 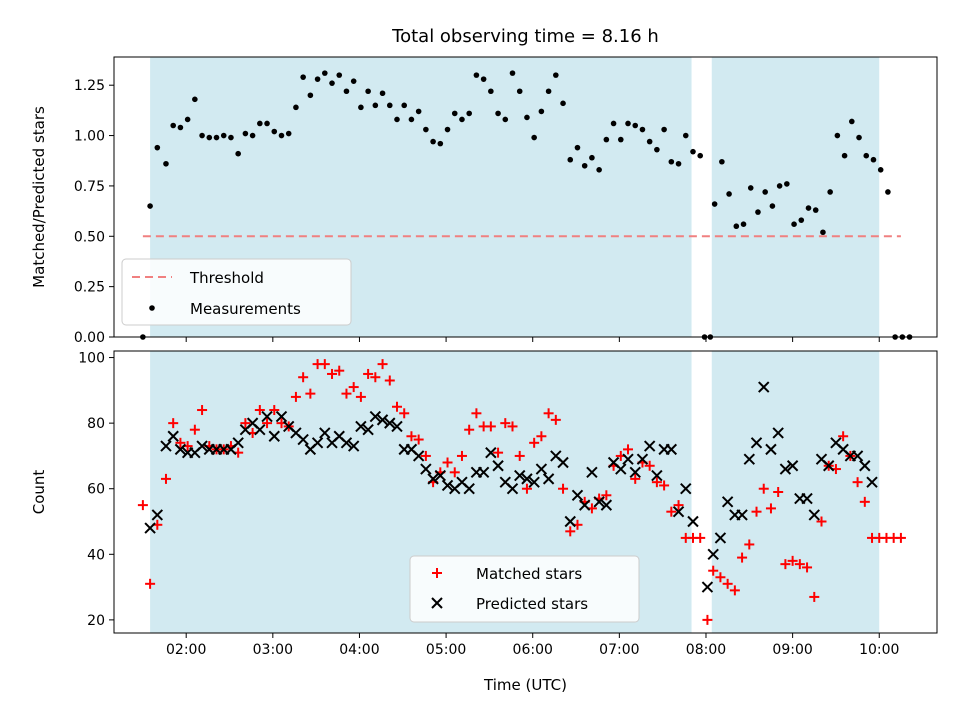 I want to click on legend-box, so click(x=524, y=589).